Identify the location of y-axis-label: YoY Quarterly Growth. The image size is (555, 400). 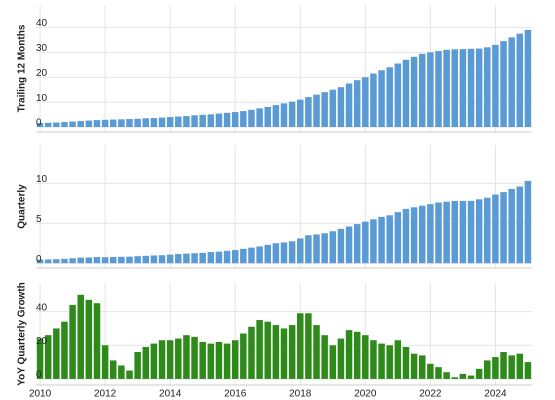
(22, 334).